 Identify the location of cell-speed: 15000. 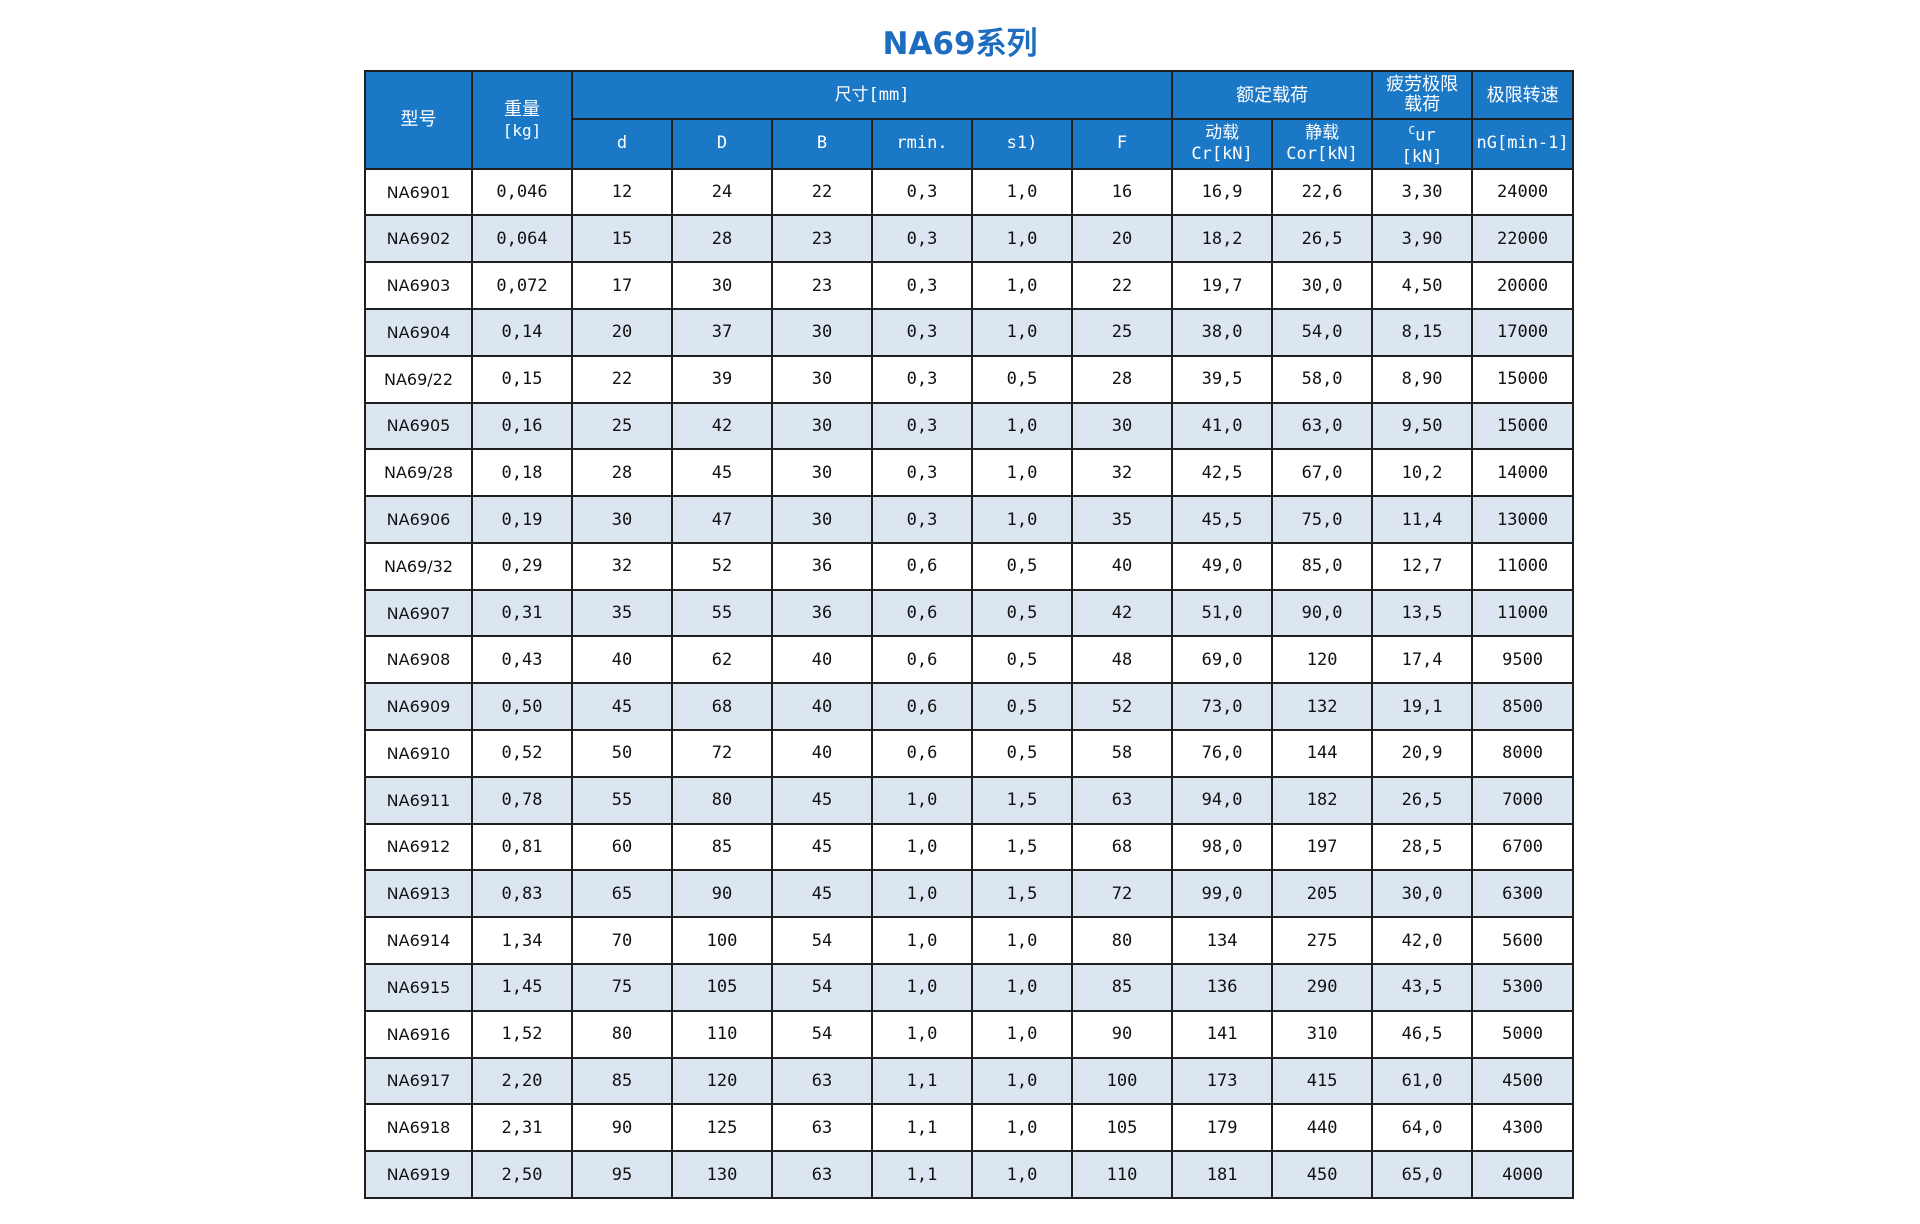
(1523, 426).